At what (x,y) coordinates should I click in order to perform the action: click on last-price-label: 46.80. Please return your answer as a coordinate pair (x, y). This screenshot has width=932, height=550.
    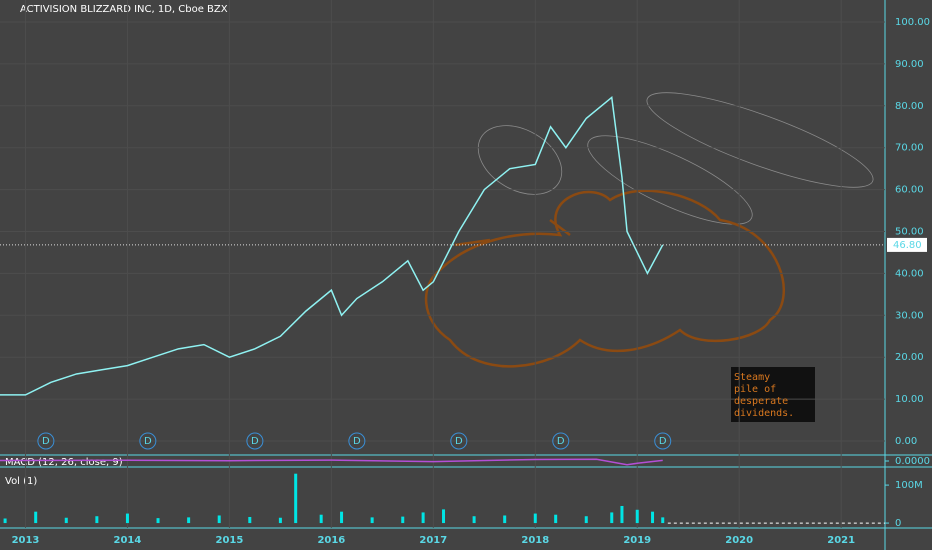
    Looking at the image, I should click on (907, 245).